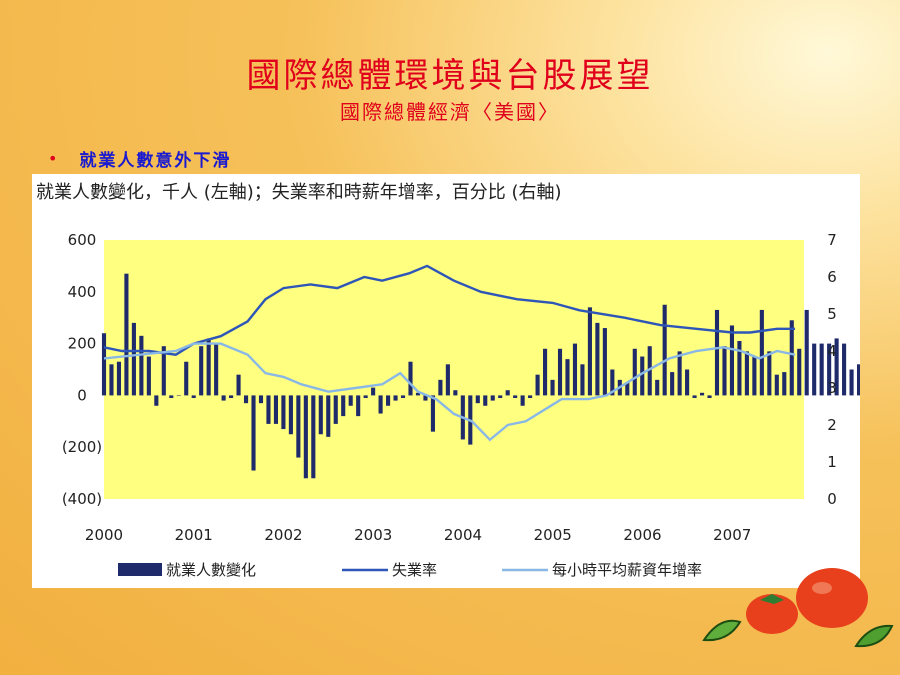 This screenshot has height=675, width=900. I want to click on y-left-tick-label: 200, so click(82, 344).